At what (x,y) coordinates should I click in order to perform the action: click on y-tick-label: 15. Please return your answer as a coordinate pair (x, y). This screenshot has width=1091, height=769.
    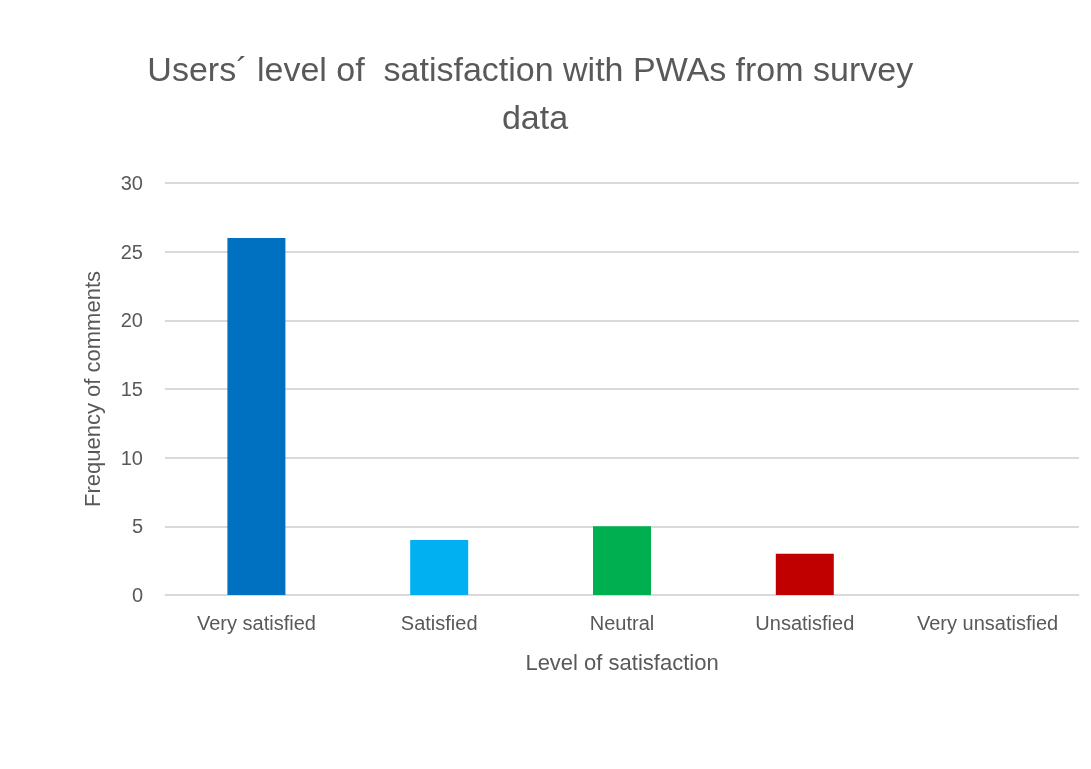
    Looking at the image, I should click on (131, 389).